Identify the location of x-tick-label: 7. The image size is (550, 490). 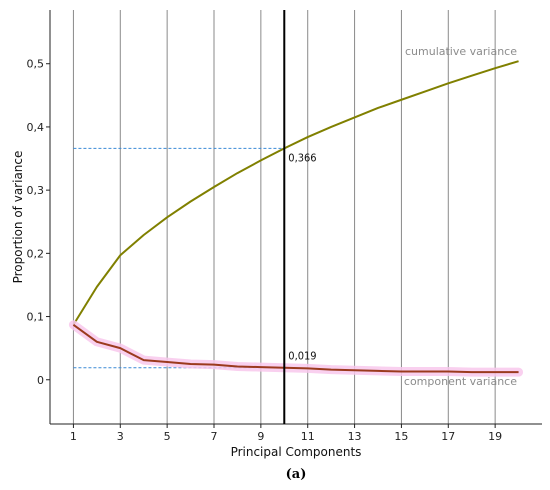
(214, 436).